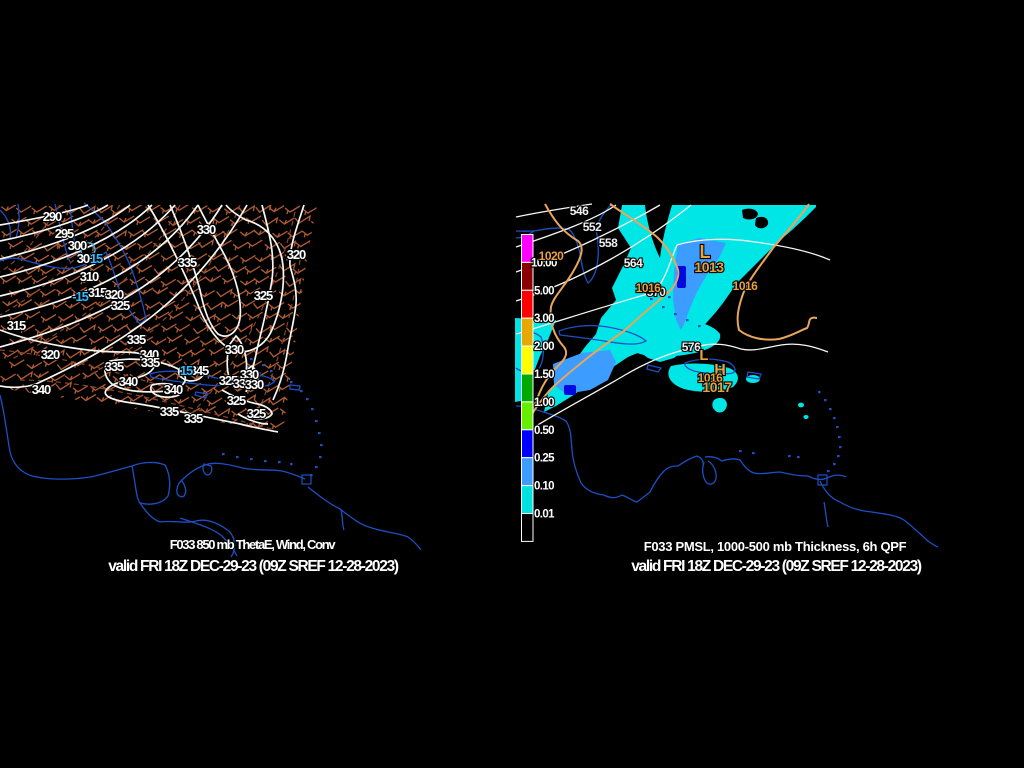 This screenshot has width=1024, height=768. I want to click on svg-text: 2.00, so click(544, 347).